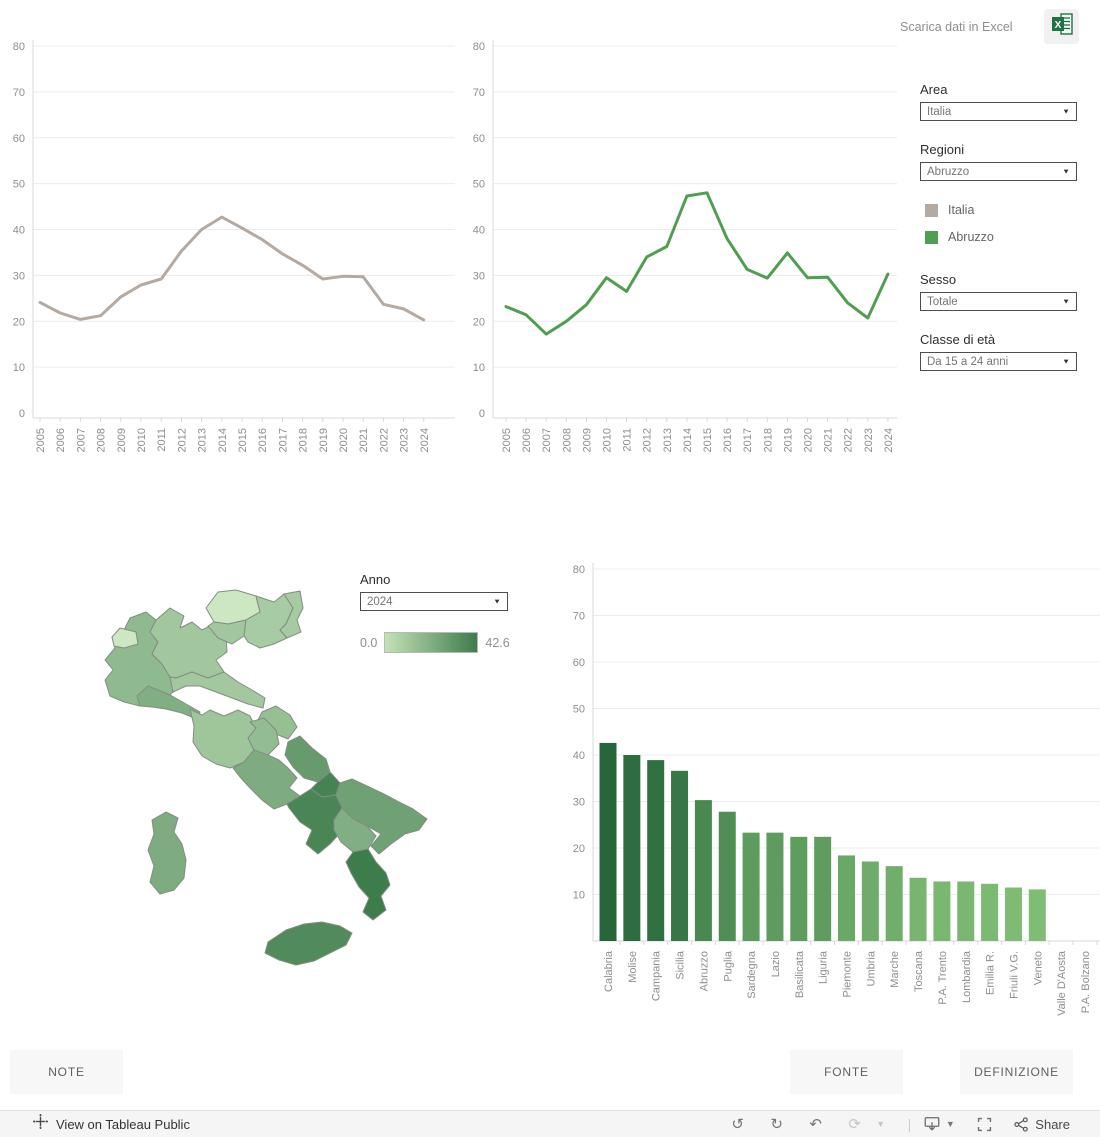 This screenshot has width=1100, height=1137. I want to click on download-icon, so click(932, 1124).